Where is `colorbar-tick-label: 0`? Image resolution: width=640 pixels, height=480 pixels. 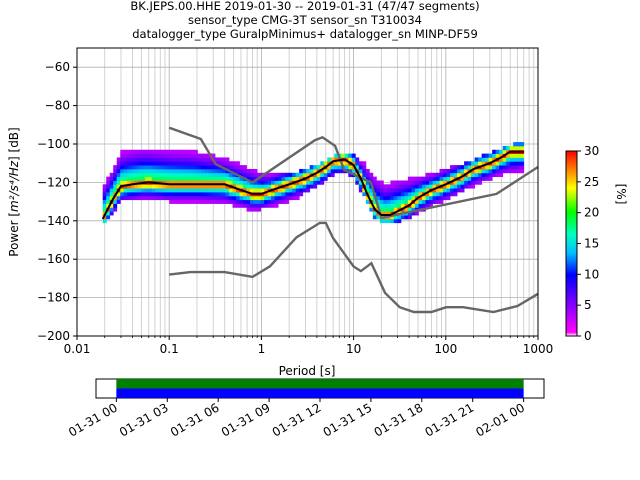
colorbar-tick-label: 0 is located at coordinates (588, 336).